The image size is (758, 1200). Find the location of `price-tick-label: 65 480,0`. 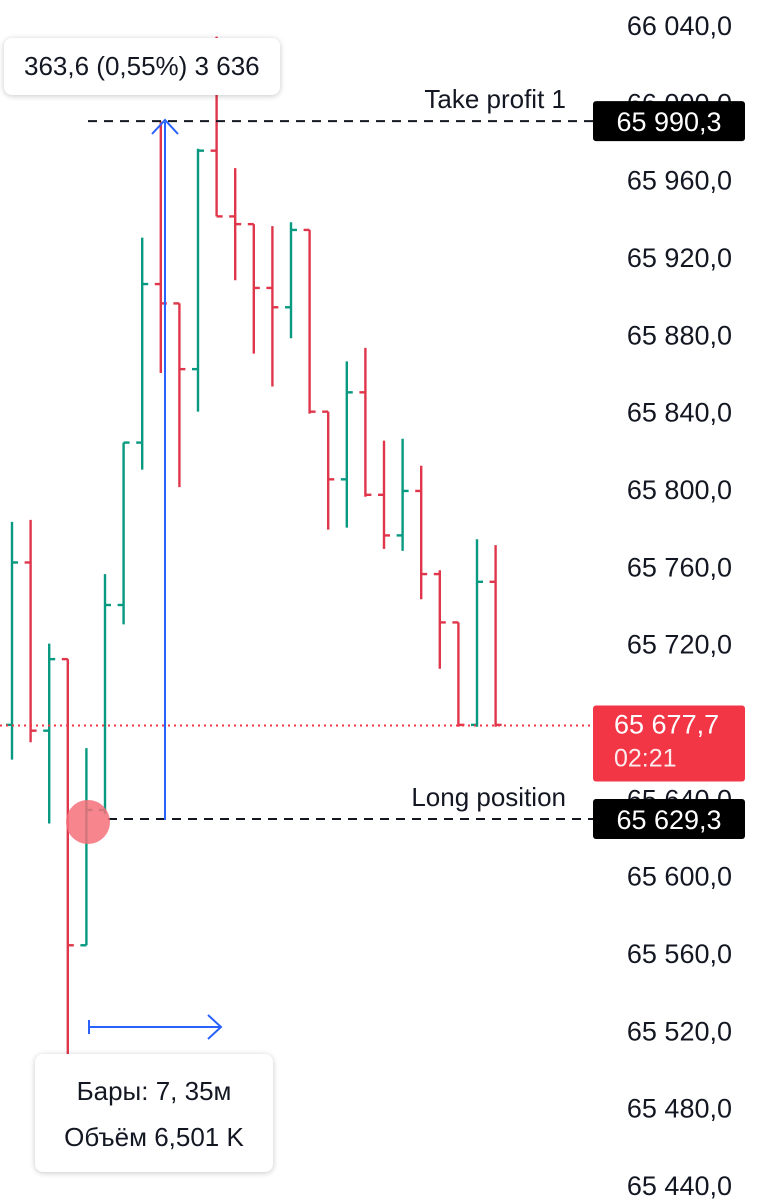

price-tick-label: 65 480,0 is located at coordinates (679, 1109).